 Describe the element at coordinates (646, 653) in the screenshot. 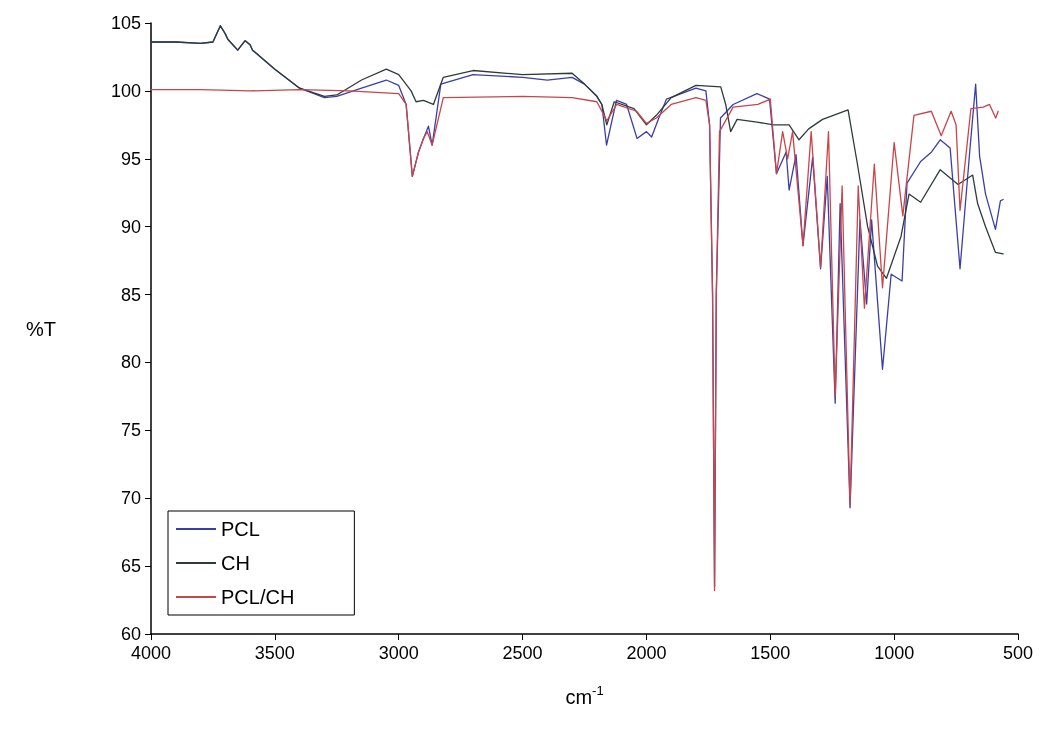

I see `x-tick-label: 2000` at that location.